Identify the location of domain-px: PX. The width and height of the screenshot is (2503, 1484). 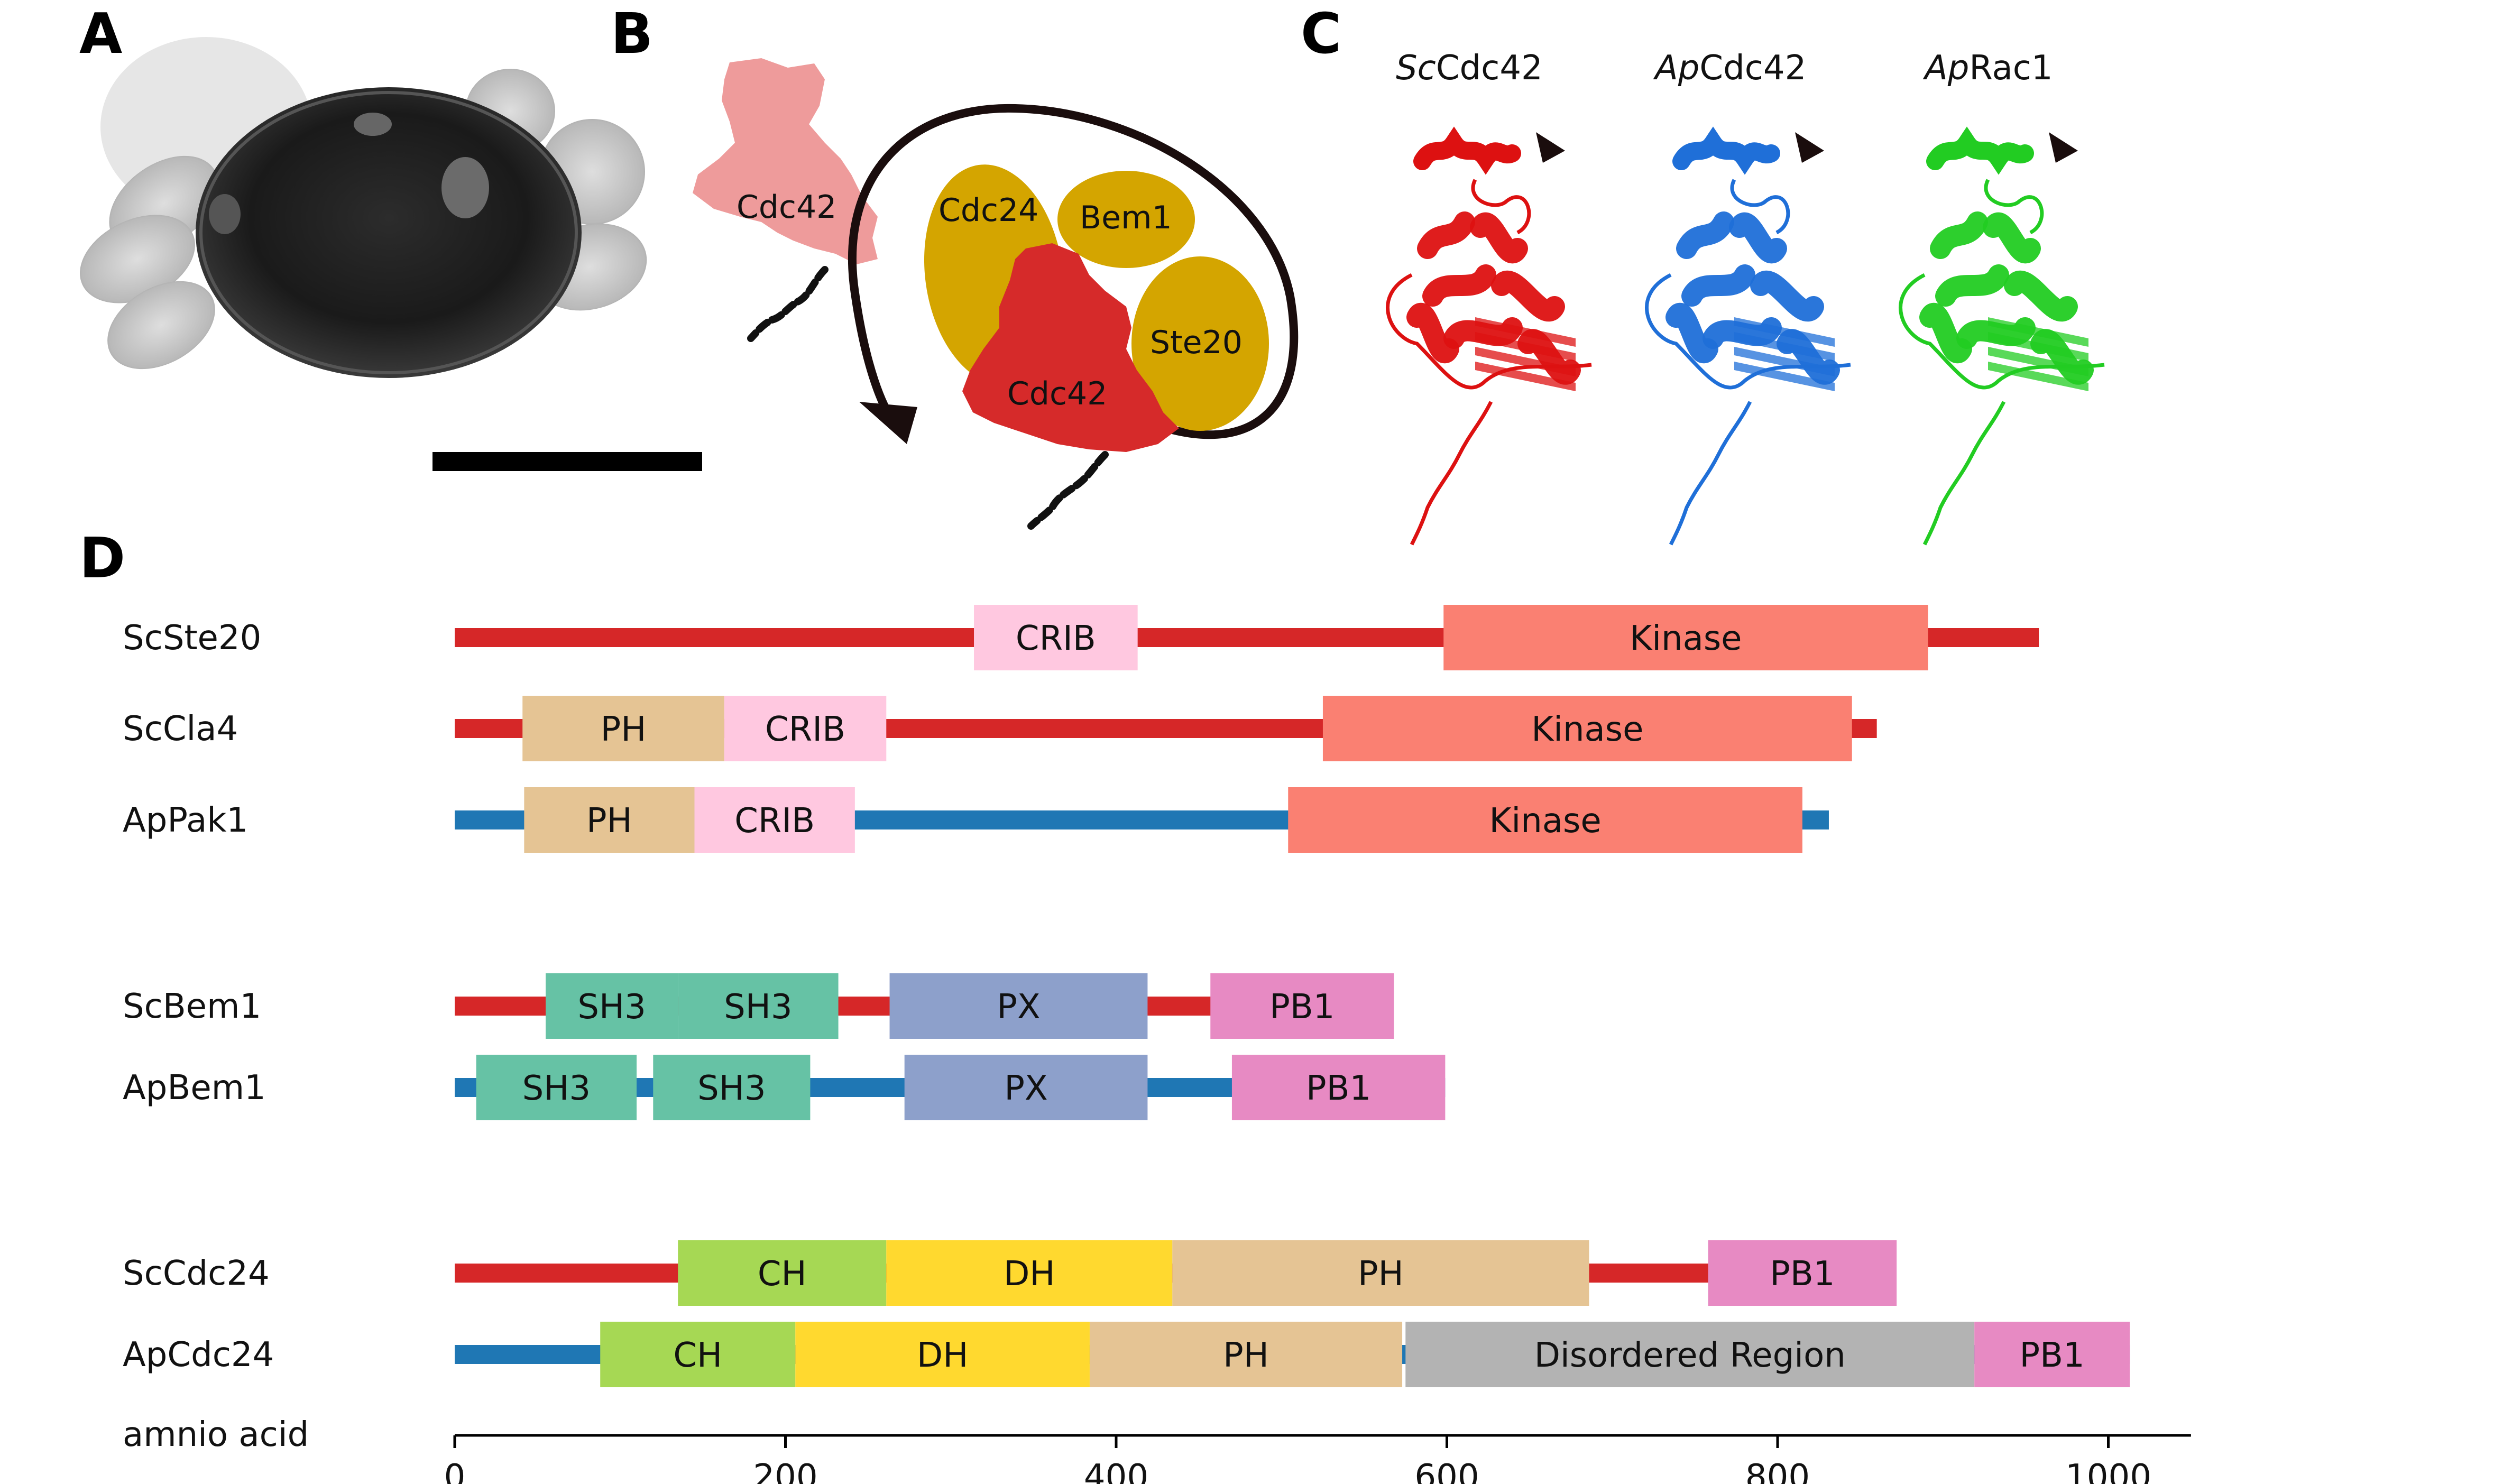
(1019, 1006).